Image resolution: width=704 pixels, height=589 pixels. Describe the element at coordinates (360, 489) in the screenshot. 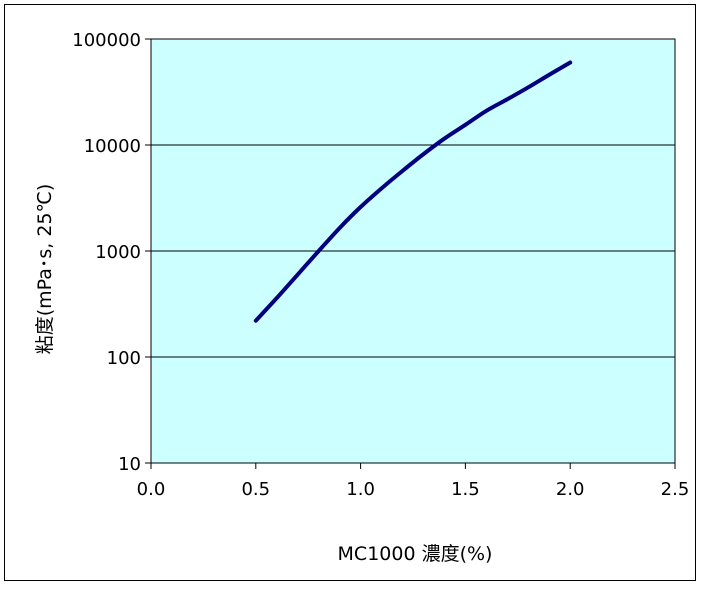

I see `x-tick-label: 1.0` at that location.